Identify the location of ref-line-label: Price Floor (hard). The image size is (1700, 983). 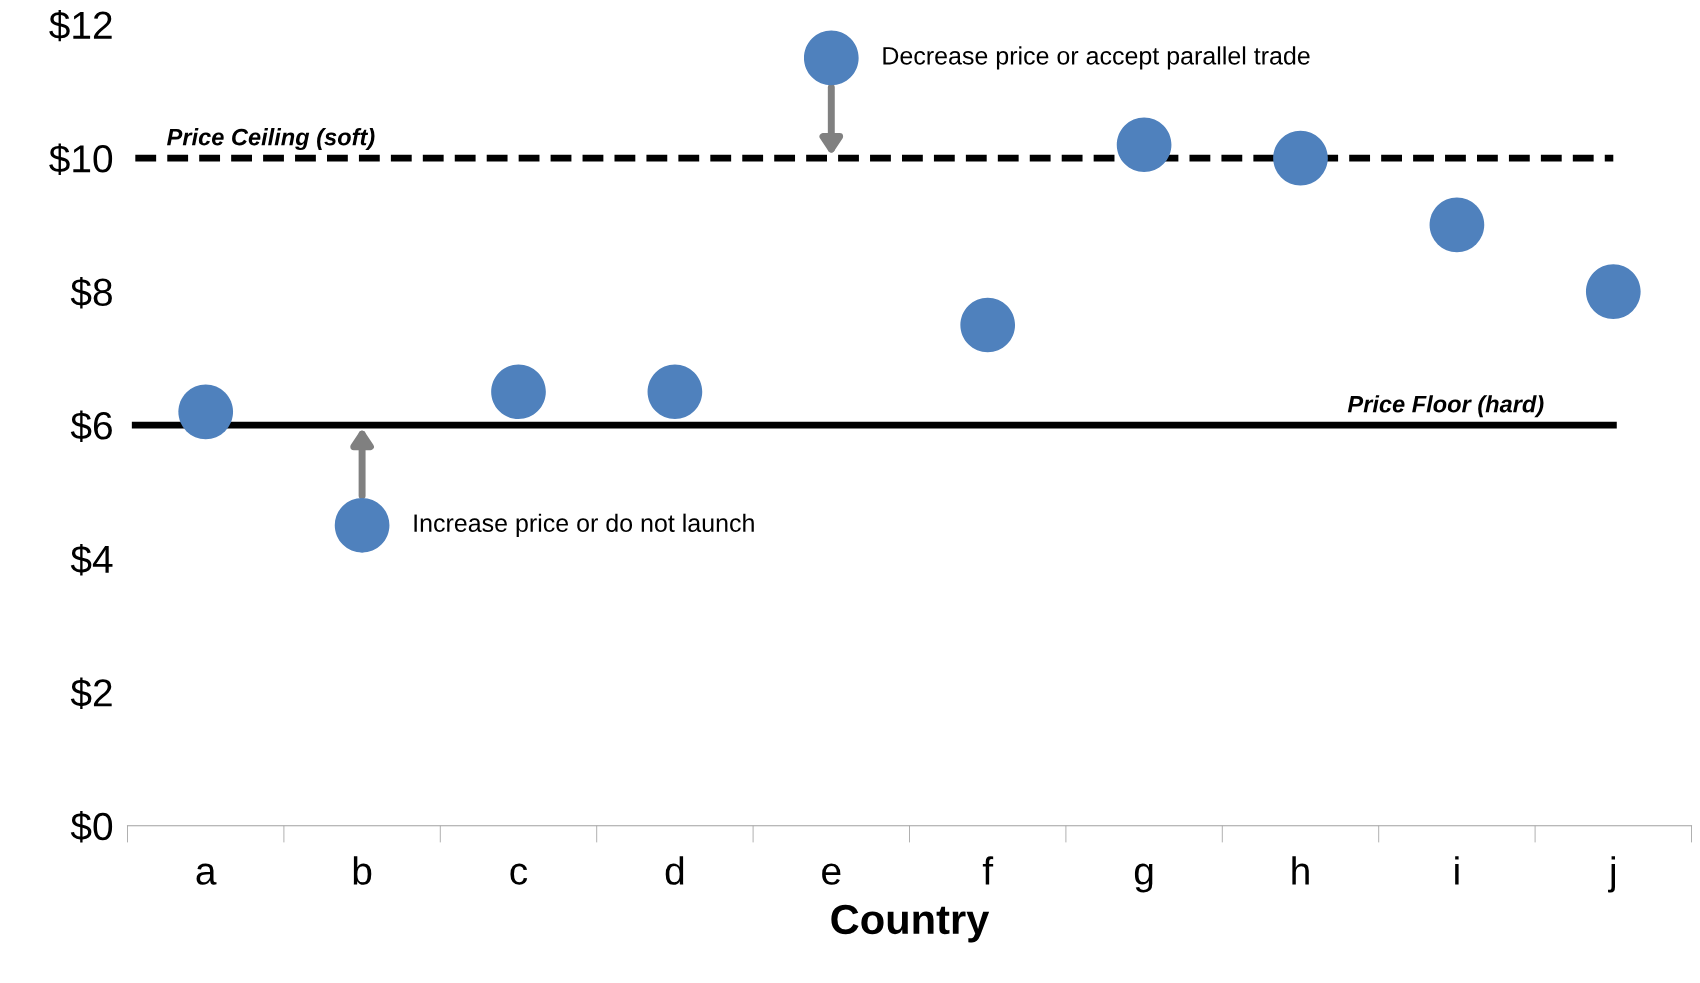
(1445, 406).